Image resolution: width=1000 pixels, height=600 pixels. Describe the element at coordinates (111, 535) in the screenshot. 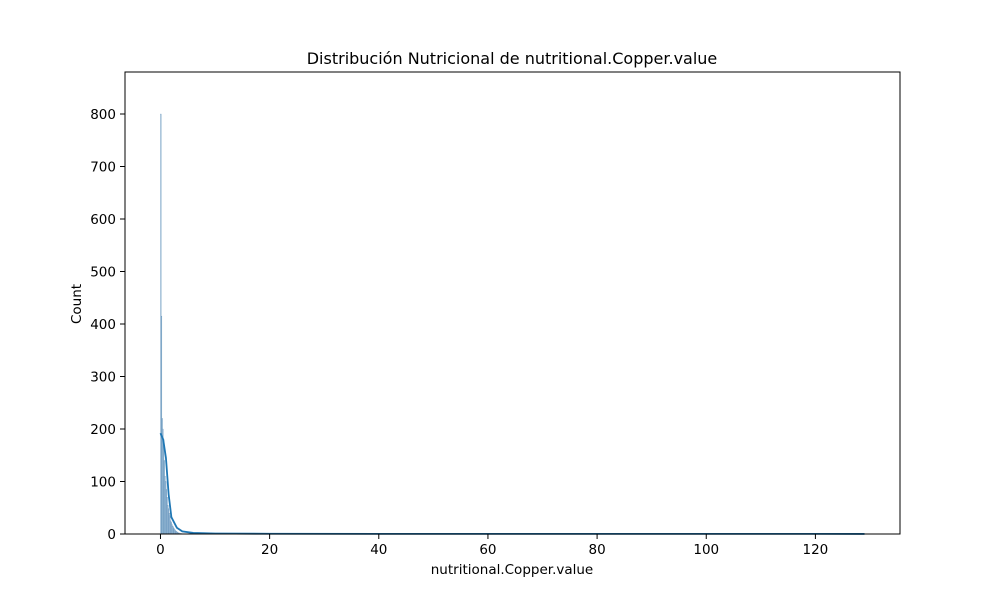

I see `y-tick-label: 0` at that location.